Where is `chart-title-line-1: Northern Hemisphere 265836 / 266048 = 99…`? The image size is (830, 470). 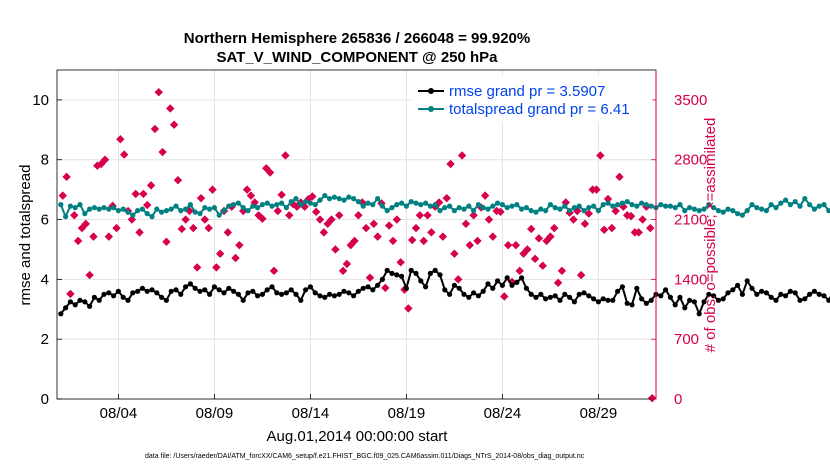 chart-title-line-1: Northern Hemisphere 265836 / 266048 = 99… is located at coordinates (357, 38).